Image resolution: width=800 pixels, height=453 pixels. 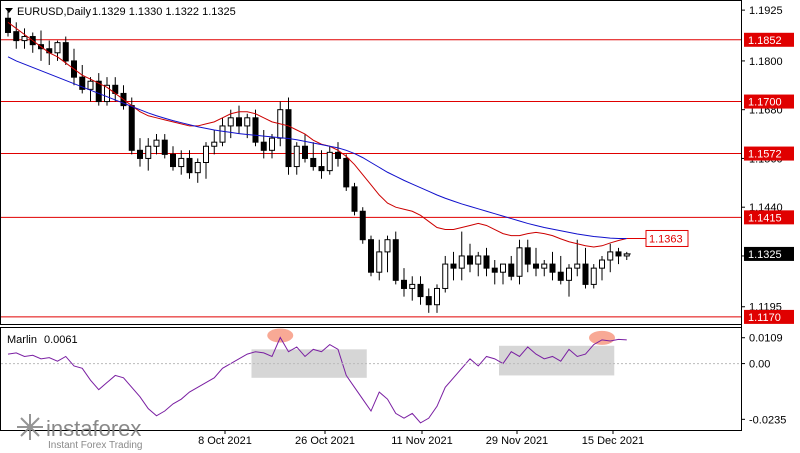 What do you see at coordinates (613, 441) in the screenshot?
I see `date-tick-label: 15 Dec 2021` at bounding box center [613, 441].